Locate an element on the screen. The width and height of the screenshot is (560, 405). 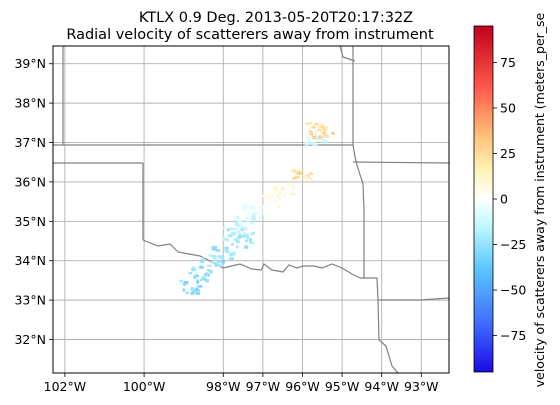
lon-tick-label: 96°W is located at coordinates (302, 386).